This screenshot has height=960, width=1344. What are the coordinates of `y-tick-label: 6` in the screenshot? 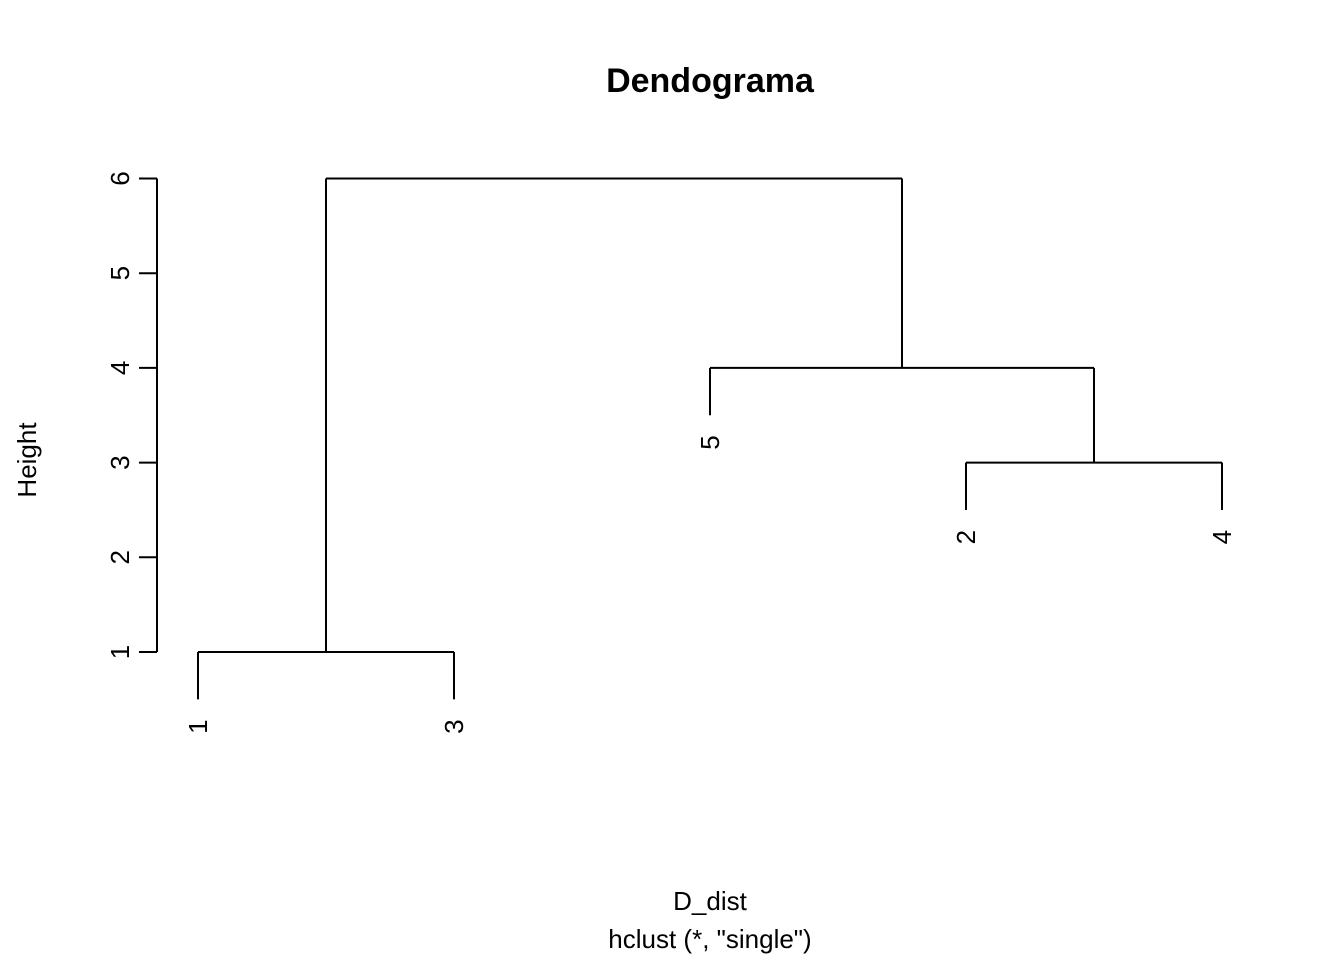 It's located at (120, 178).